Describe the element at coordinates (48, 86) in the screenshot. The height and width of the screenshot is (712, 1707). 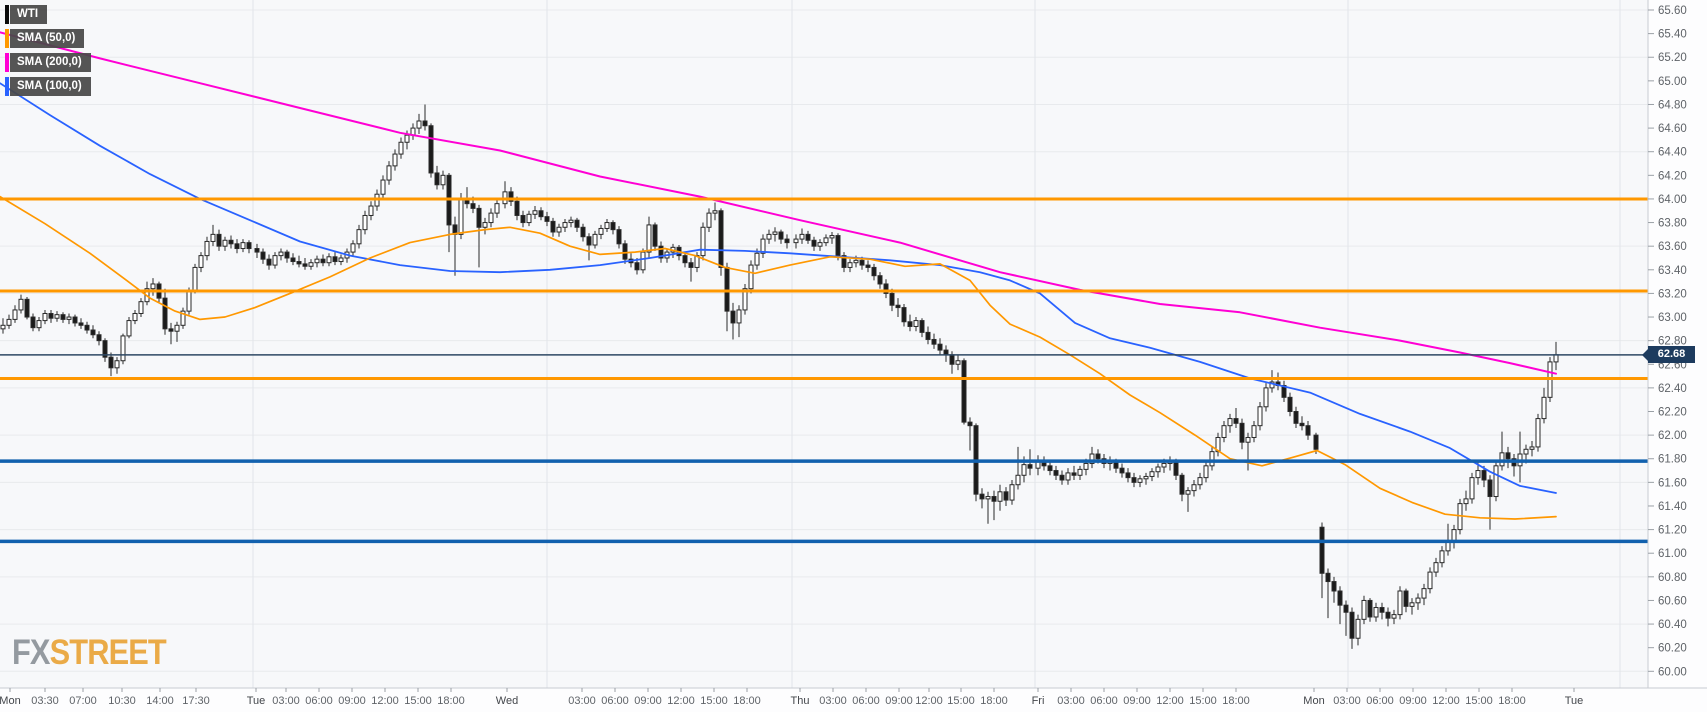
I see `legend-item-sma100: SMA (100,0)` at that location.